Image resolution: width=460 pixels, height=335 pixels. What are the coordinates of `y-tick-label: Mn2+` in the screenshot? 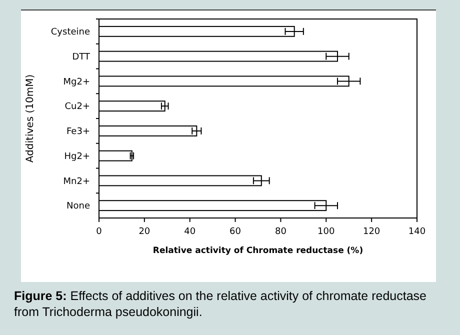 It's located at (76, 181).